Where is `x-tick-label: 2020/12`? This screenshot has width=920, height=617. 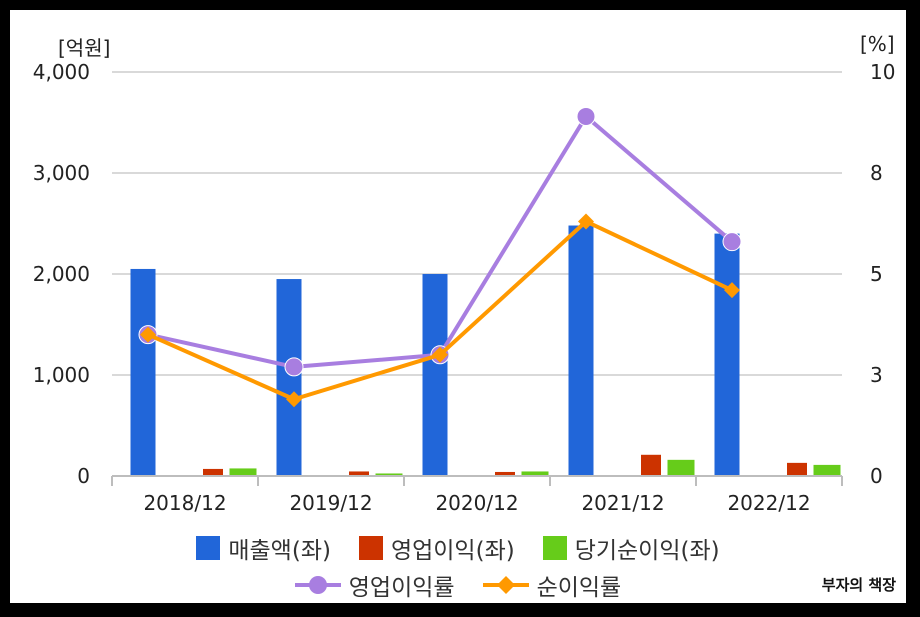
x-tick-label: 2020/12 is located at coordinates (476, 503).